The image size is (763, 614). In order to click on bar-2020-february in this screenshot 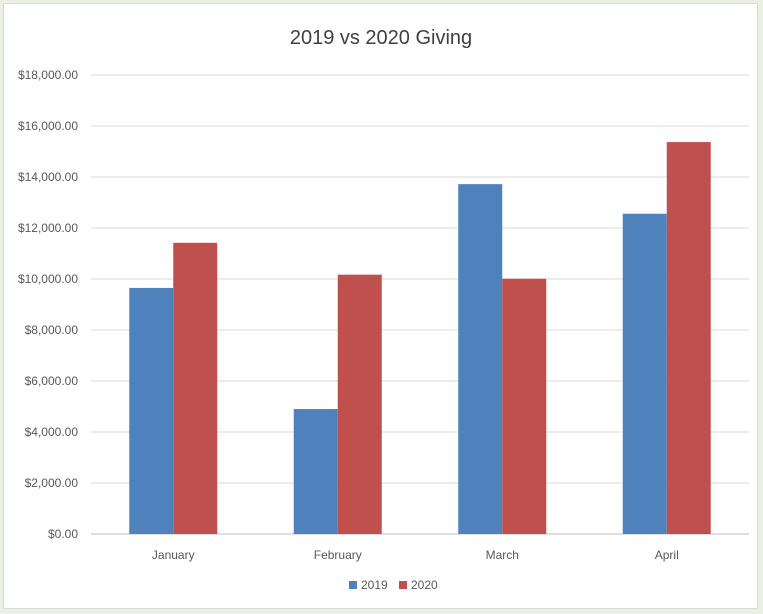, I will do `click(359, 404)`.